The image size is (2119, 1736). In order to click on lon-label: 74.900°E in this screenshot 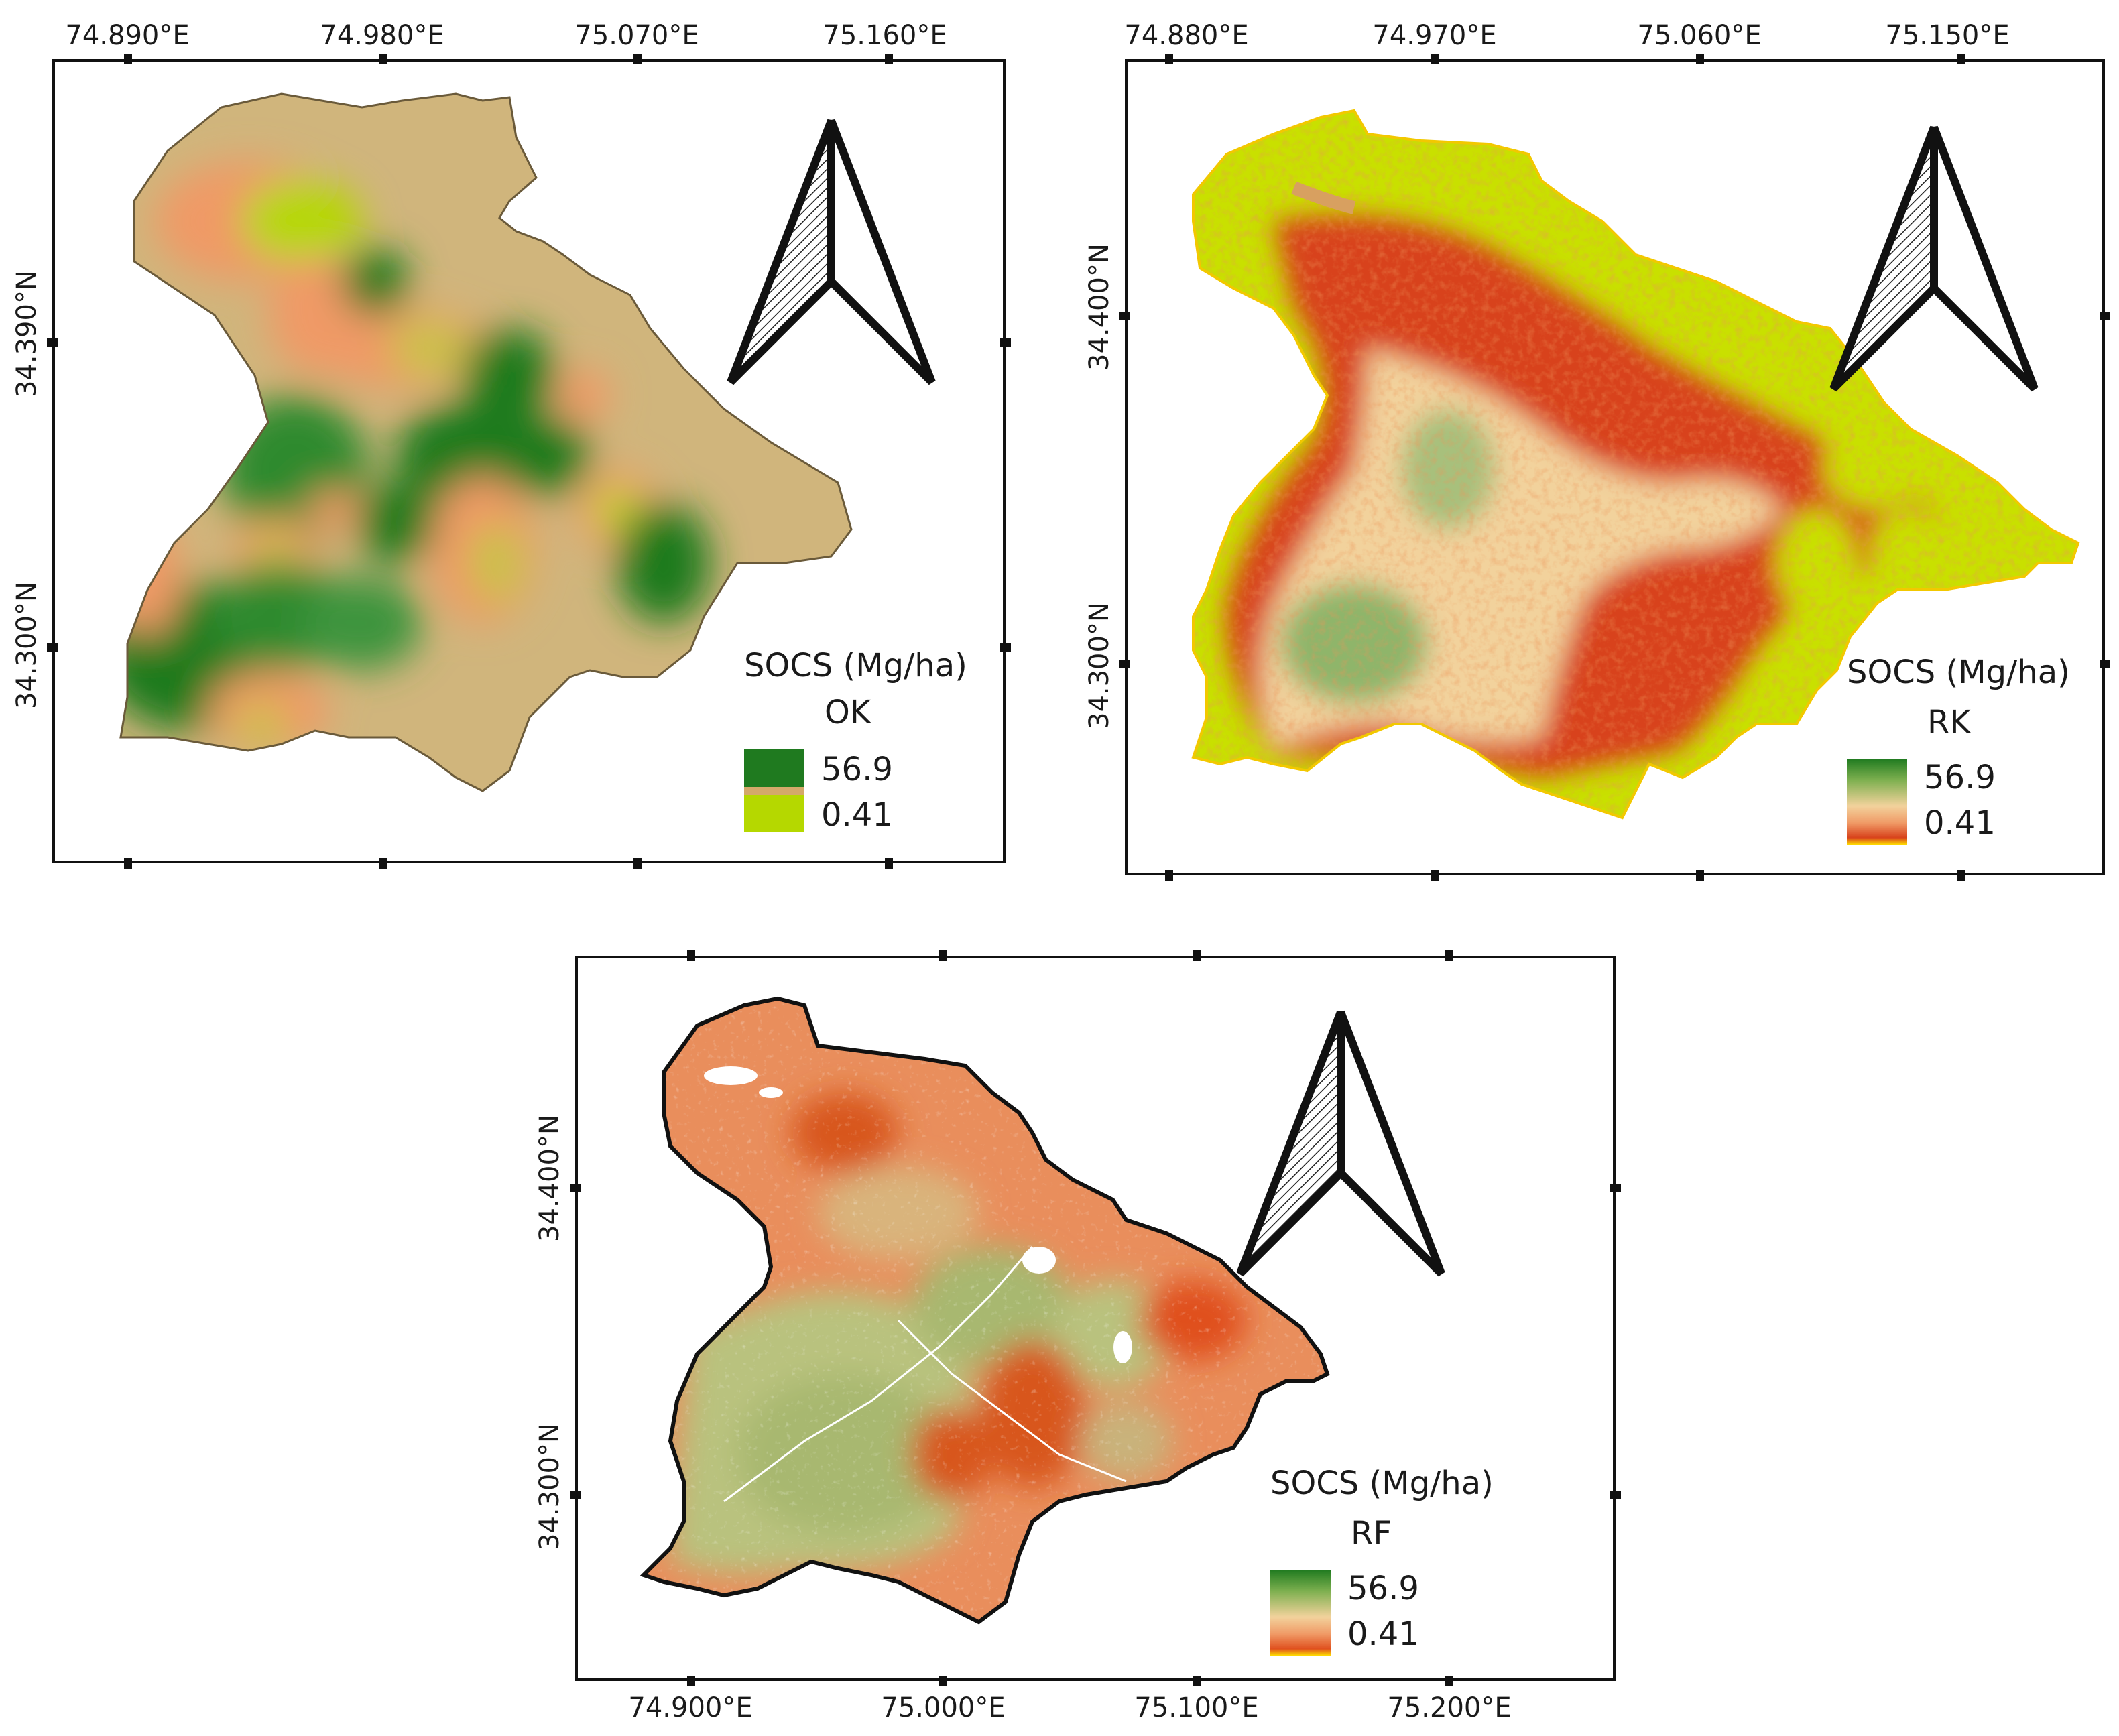, I will do `click(690, 1708)`.